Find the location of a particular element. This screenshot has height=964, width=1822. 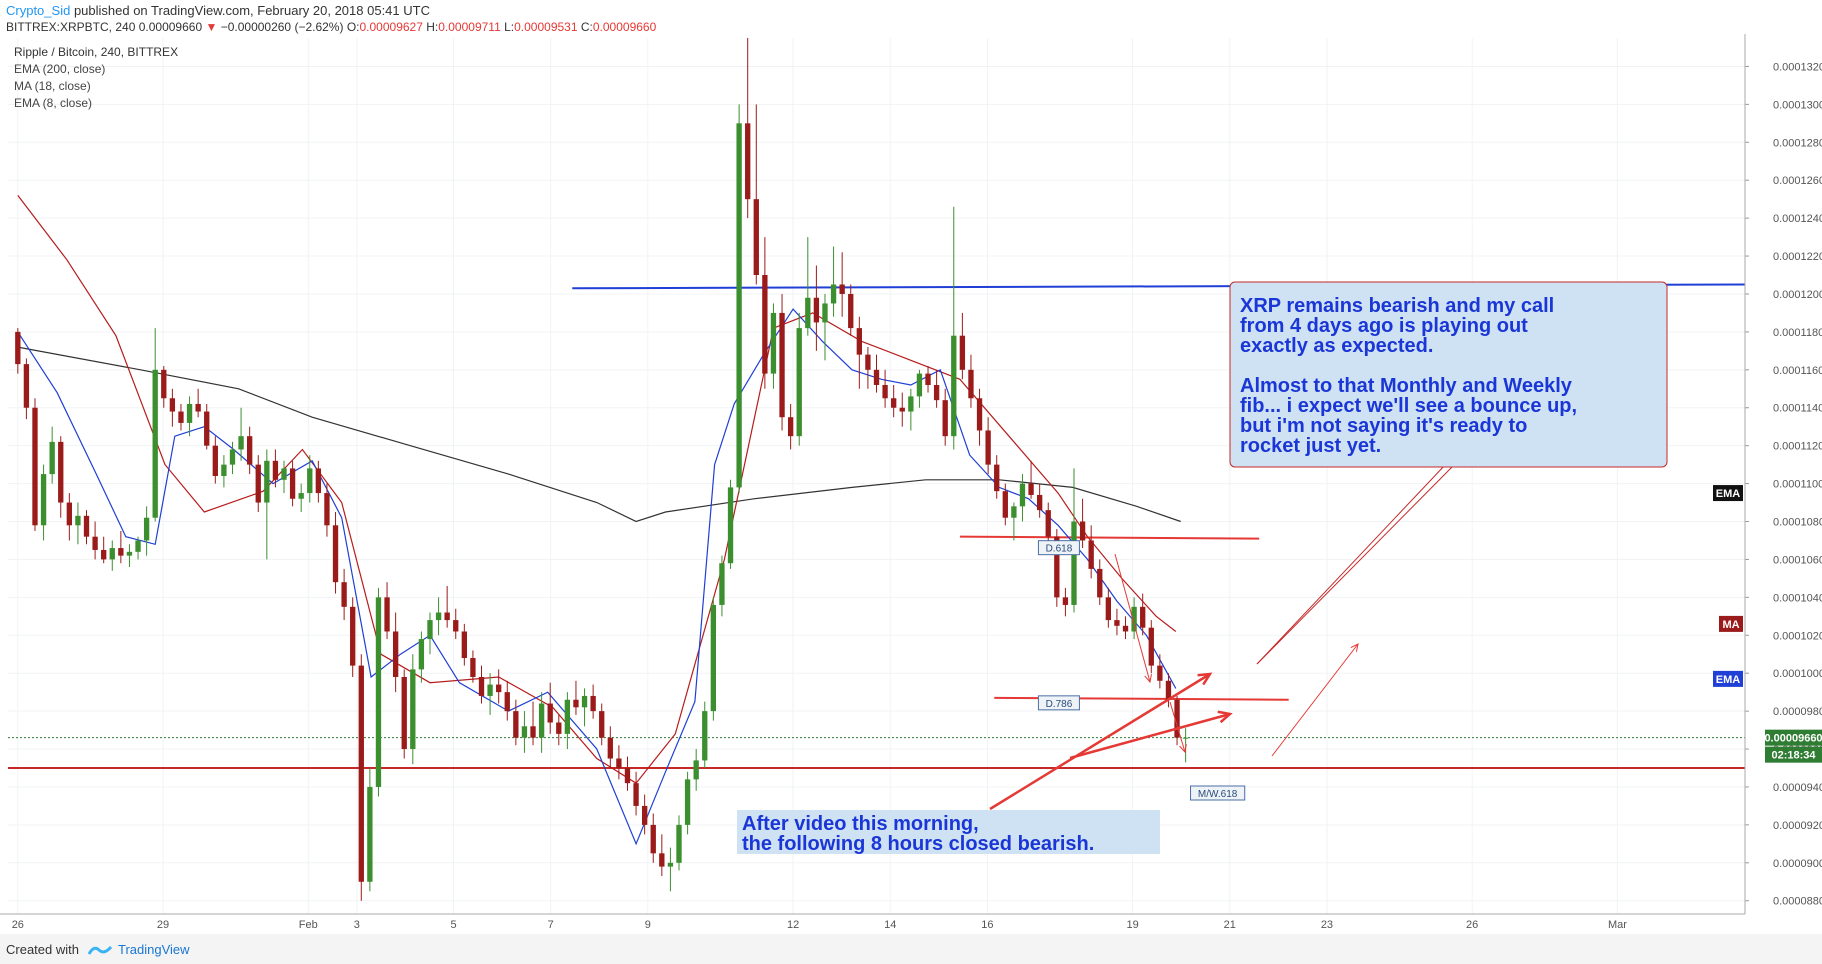

last-price-badge: 0.00009660 is located at coordinates (1793, 739).